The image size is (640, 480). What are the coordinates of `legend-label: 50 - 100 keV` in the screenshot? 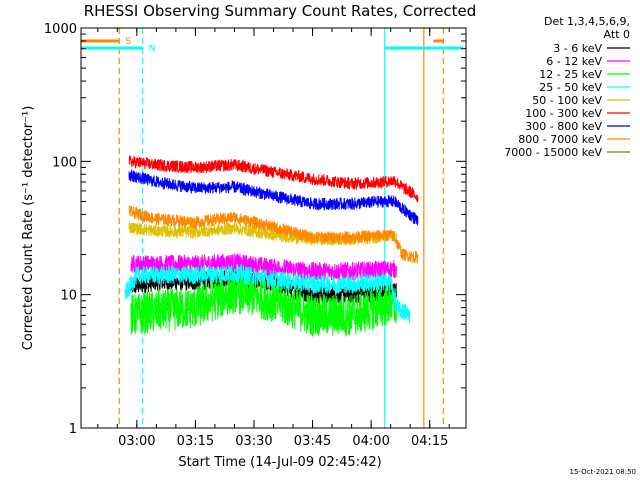 It's located at (567, 100).